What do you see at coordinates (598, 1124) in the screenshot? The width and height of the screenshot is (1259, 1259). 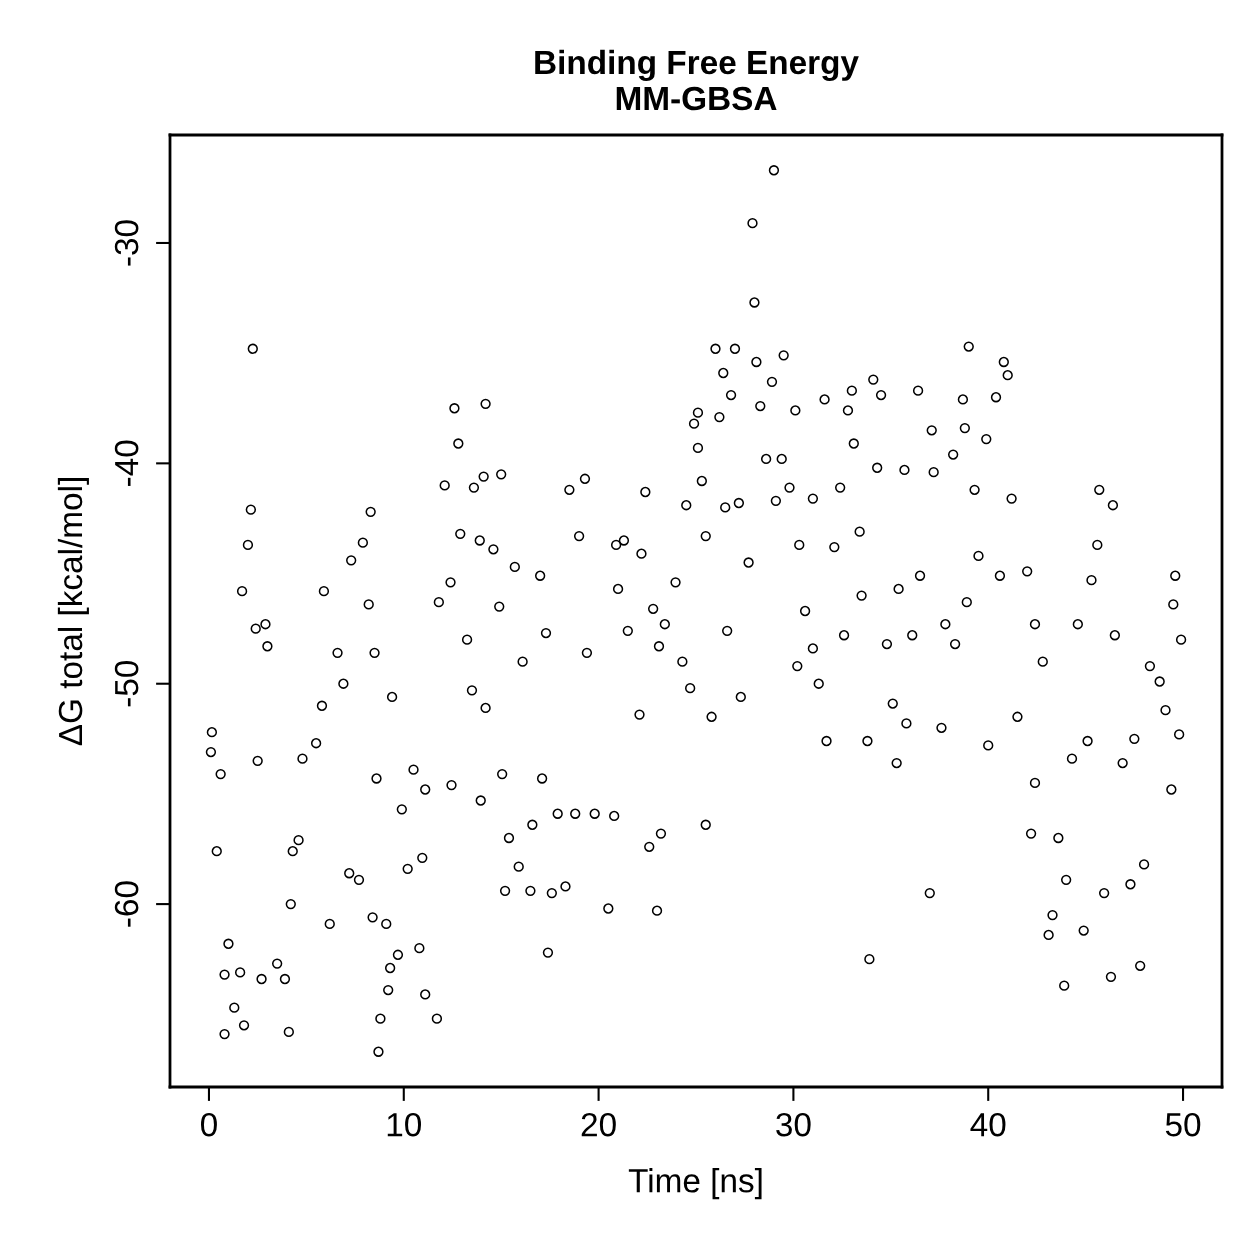 I see `x-tick-label: 20` at bounding box center [598, 1124].